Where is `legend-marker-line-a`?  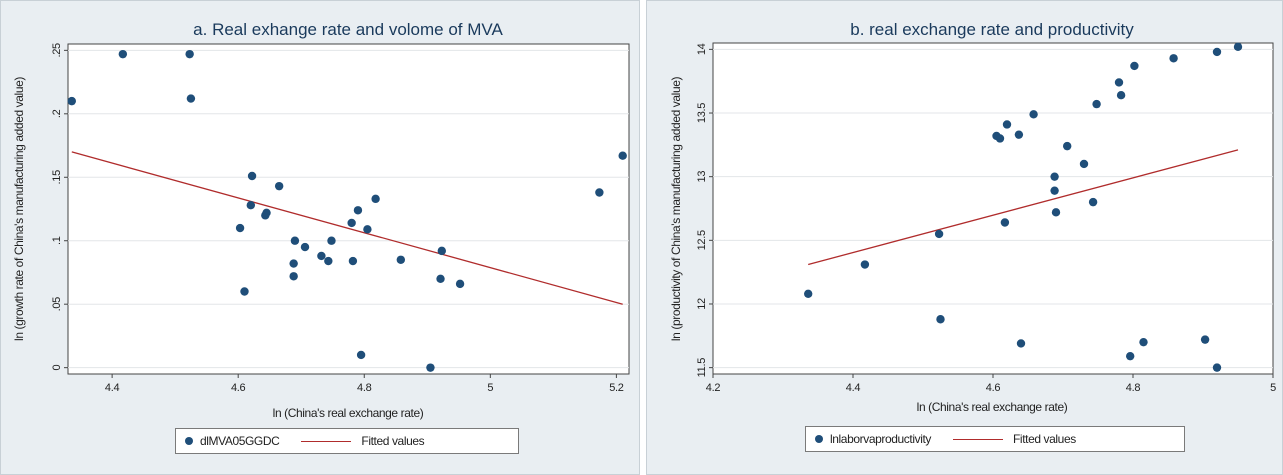 legend-marker-line-a is located at coordinates (326, 441).